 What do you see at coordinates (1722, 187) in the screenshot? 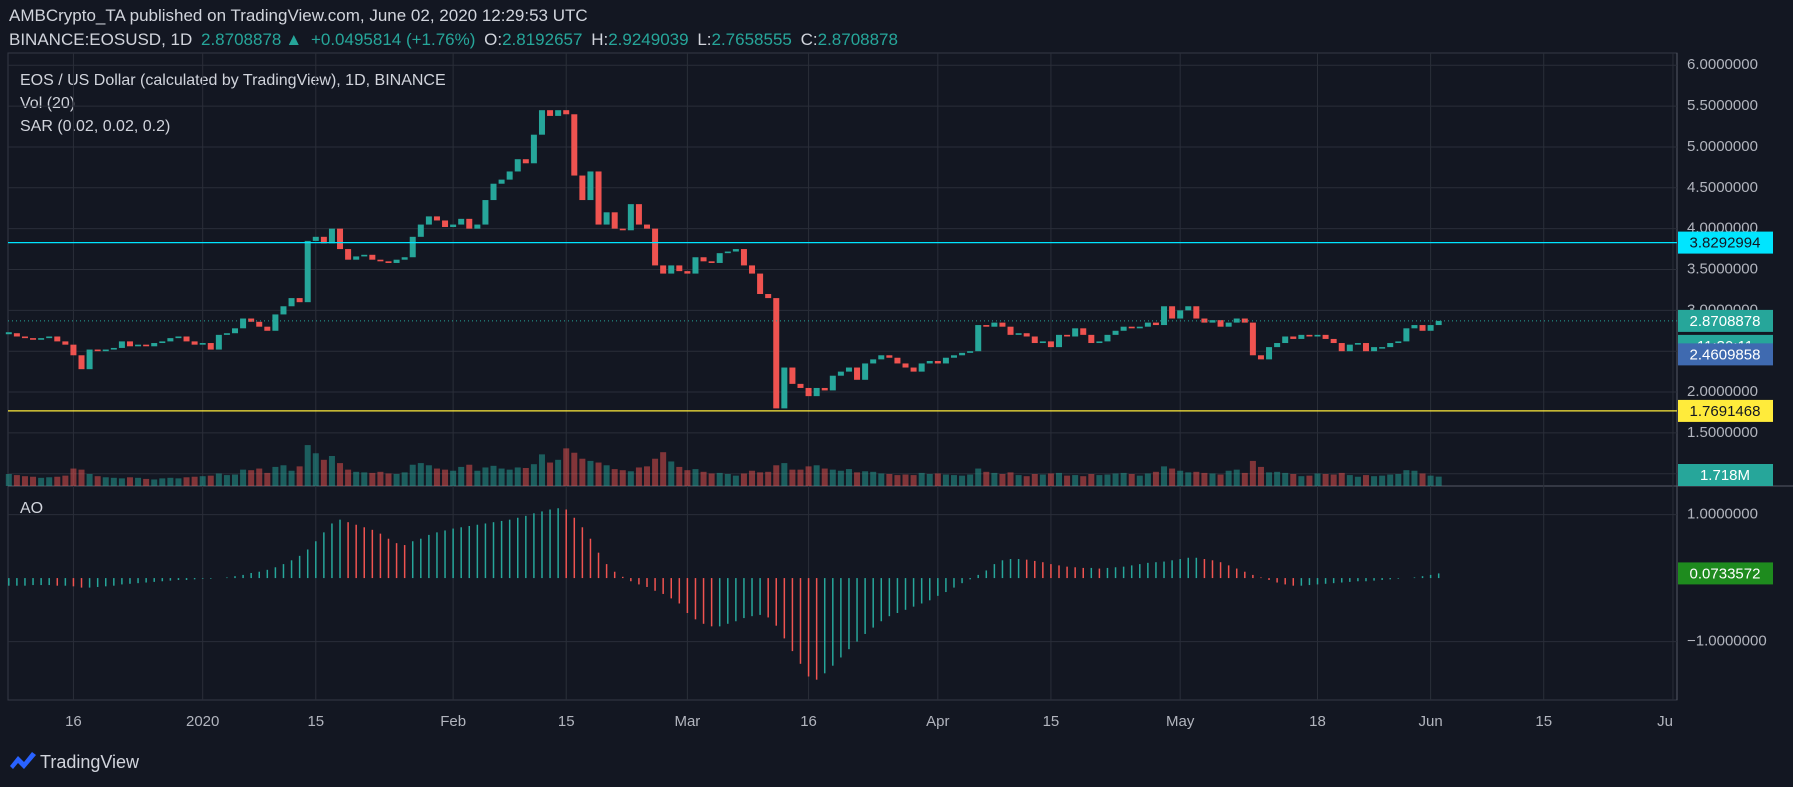
I see `y-tick-label: 4.5000000` at bounding box center [1722, 187].